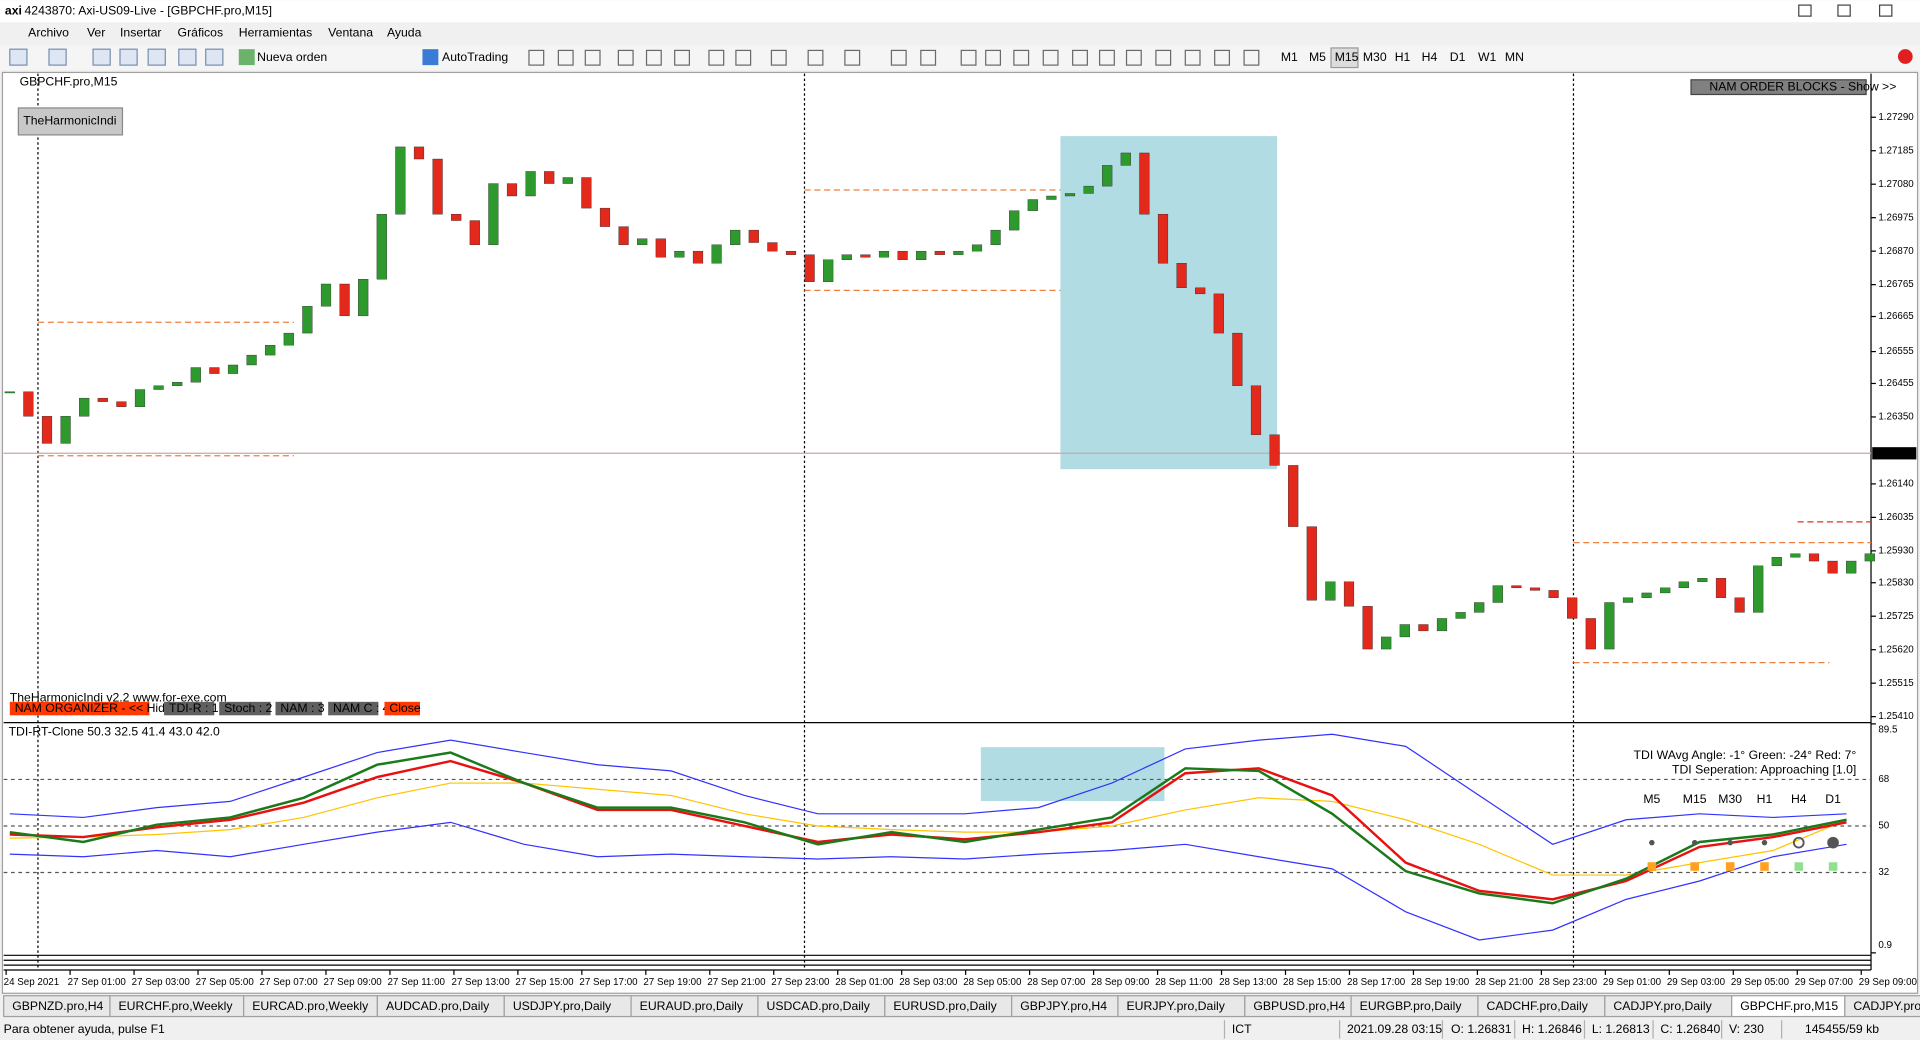  What do you see at coordinates (1176, 1006) in the screenshot?
I see `tab-label: EURJPY.pro,Daily` at bounding box center [1176, 1006].